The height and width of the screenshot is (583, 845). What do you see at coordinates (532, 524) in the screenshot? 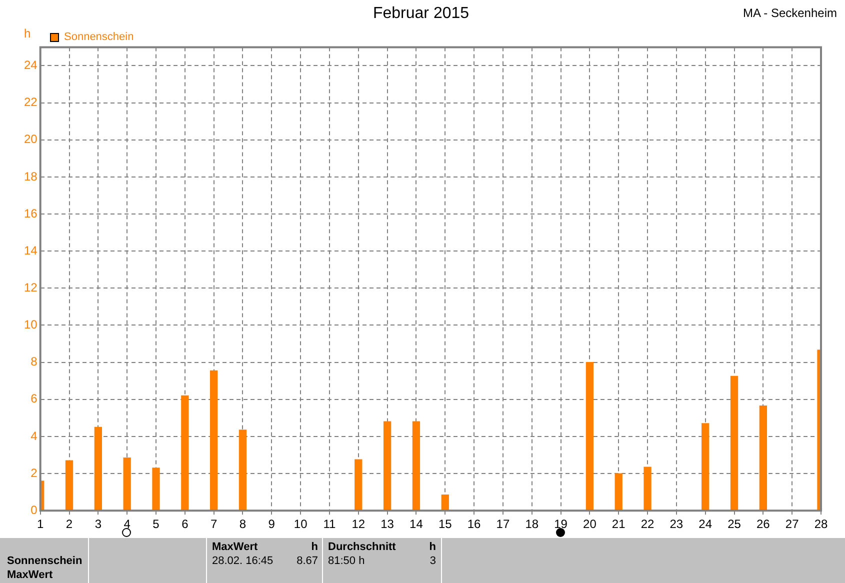
I see `x-tick-label: 18` at bounding box center [532, 524].